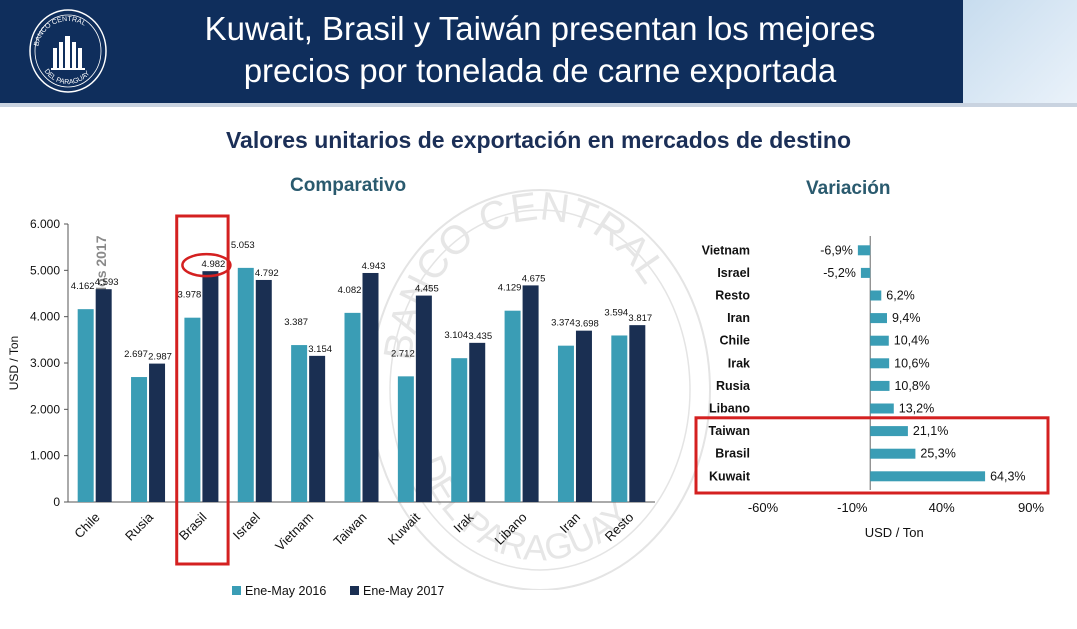 Image resolution: width=1077 pixels, height=629 pixels. What do you see at coordinates (45, 363) in the screenshot?
I see `y-tick-label: 3.000` at bounding box center [45, 363].